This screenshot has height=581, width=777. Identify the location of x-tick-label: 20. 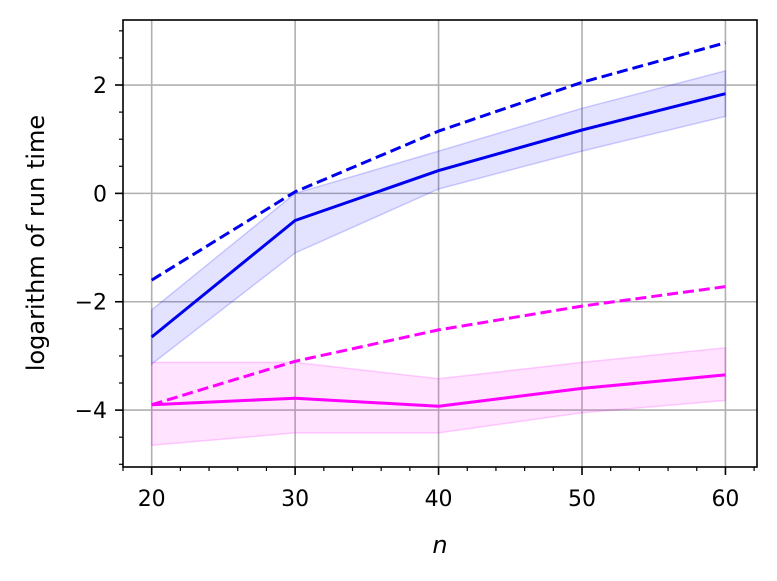
(152, 499).